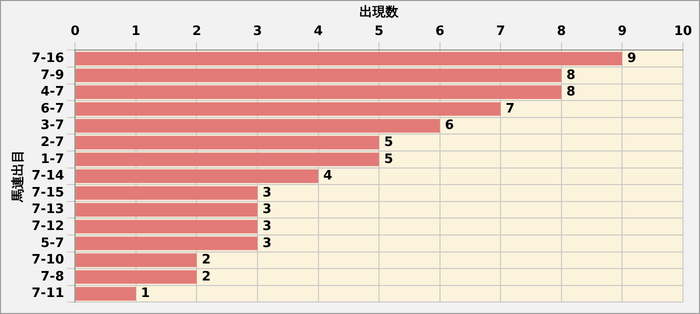 The image size is (700, 314). I want to click on x-tick-label: 6, so click(439, 31).